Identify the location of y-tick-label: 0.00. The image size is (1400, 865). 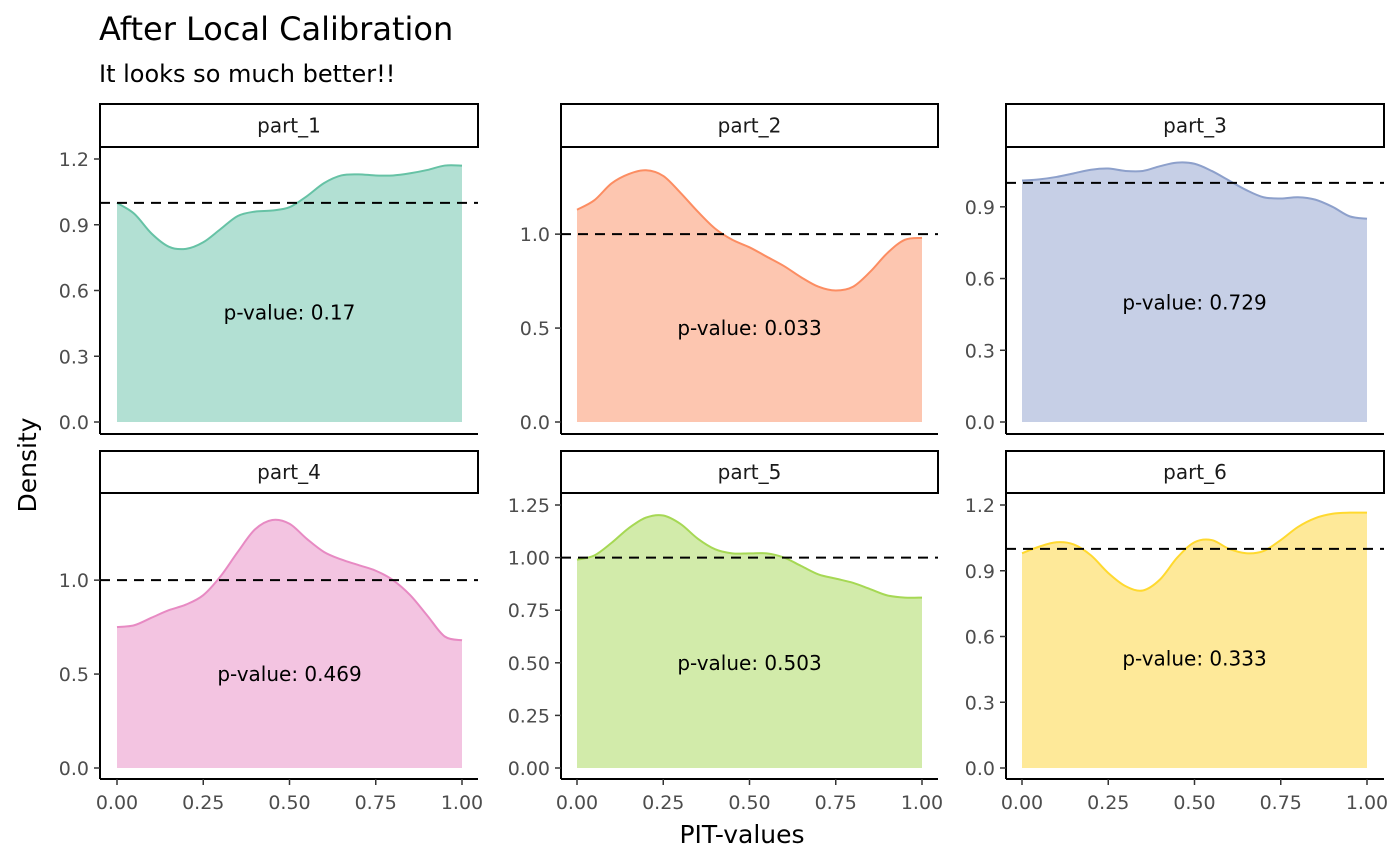
(529, 769).